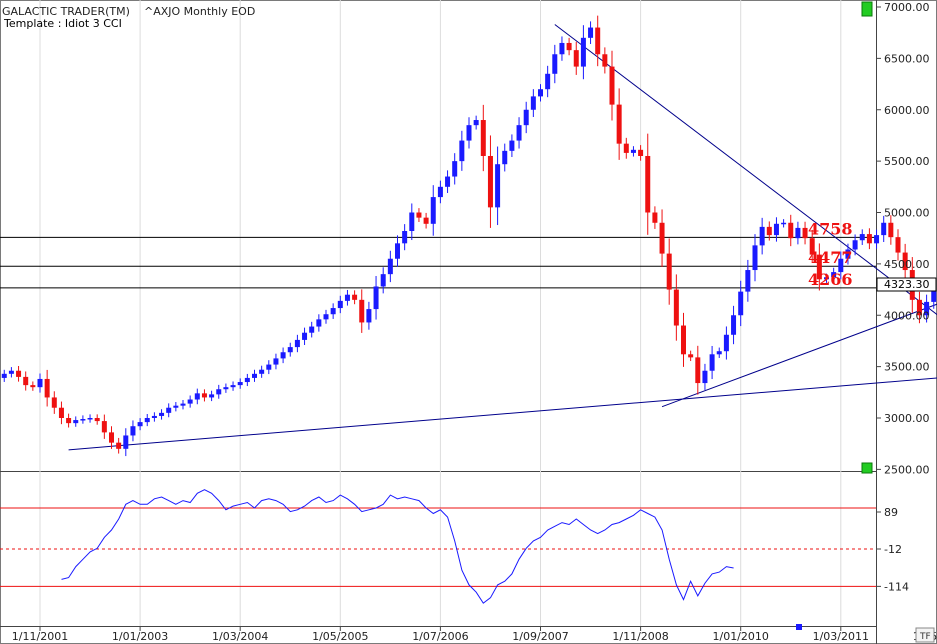 This screenshot has width=937, height=644. What do you see at coordinates (140, 636) in the screenshot?
I see `x-tick-label: 1/01/2003` at bounding box center [140, 636].